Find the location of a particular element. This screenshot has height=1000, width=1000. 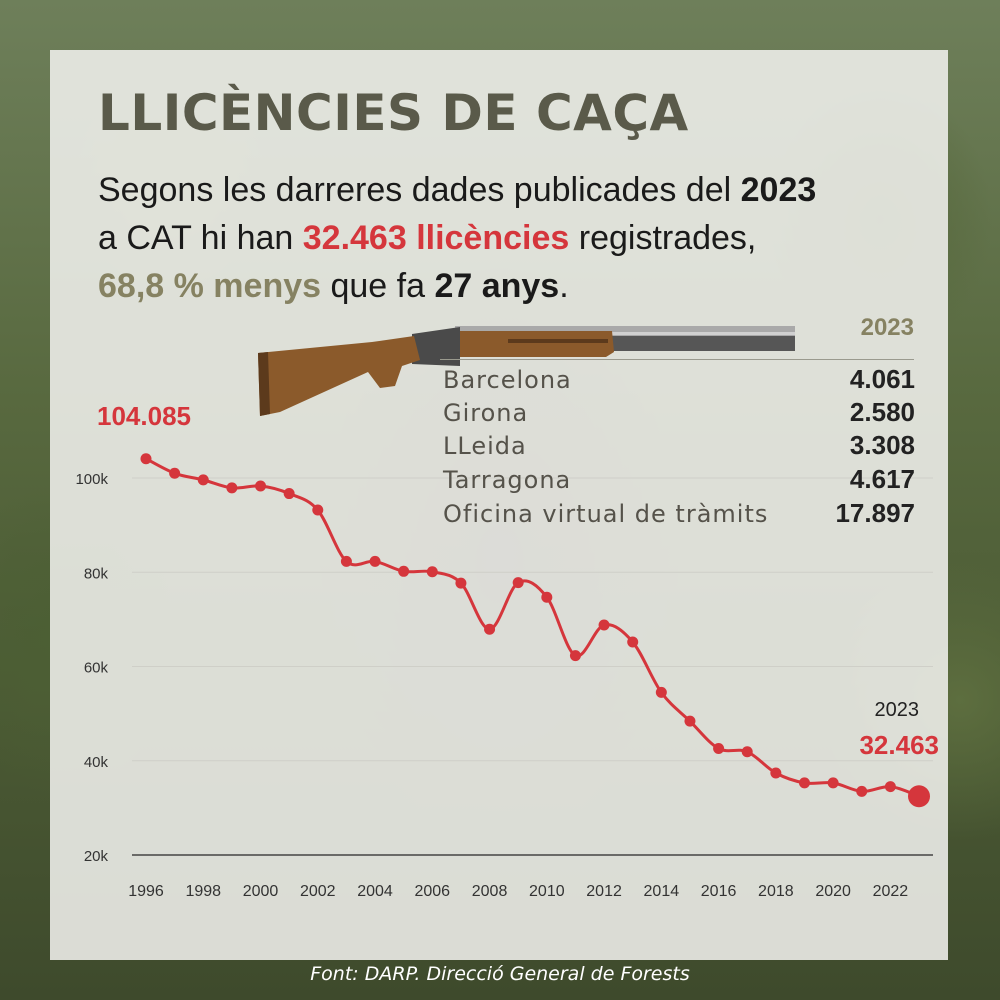

subtitle-text: . is located at coordinates (564, 286).